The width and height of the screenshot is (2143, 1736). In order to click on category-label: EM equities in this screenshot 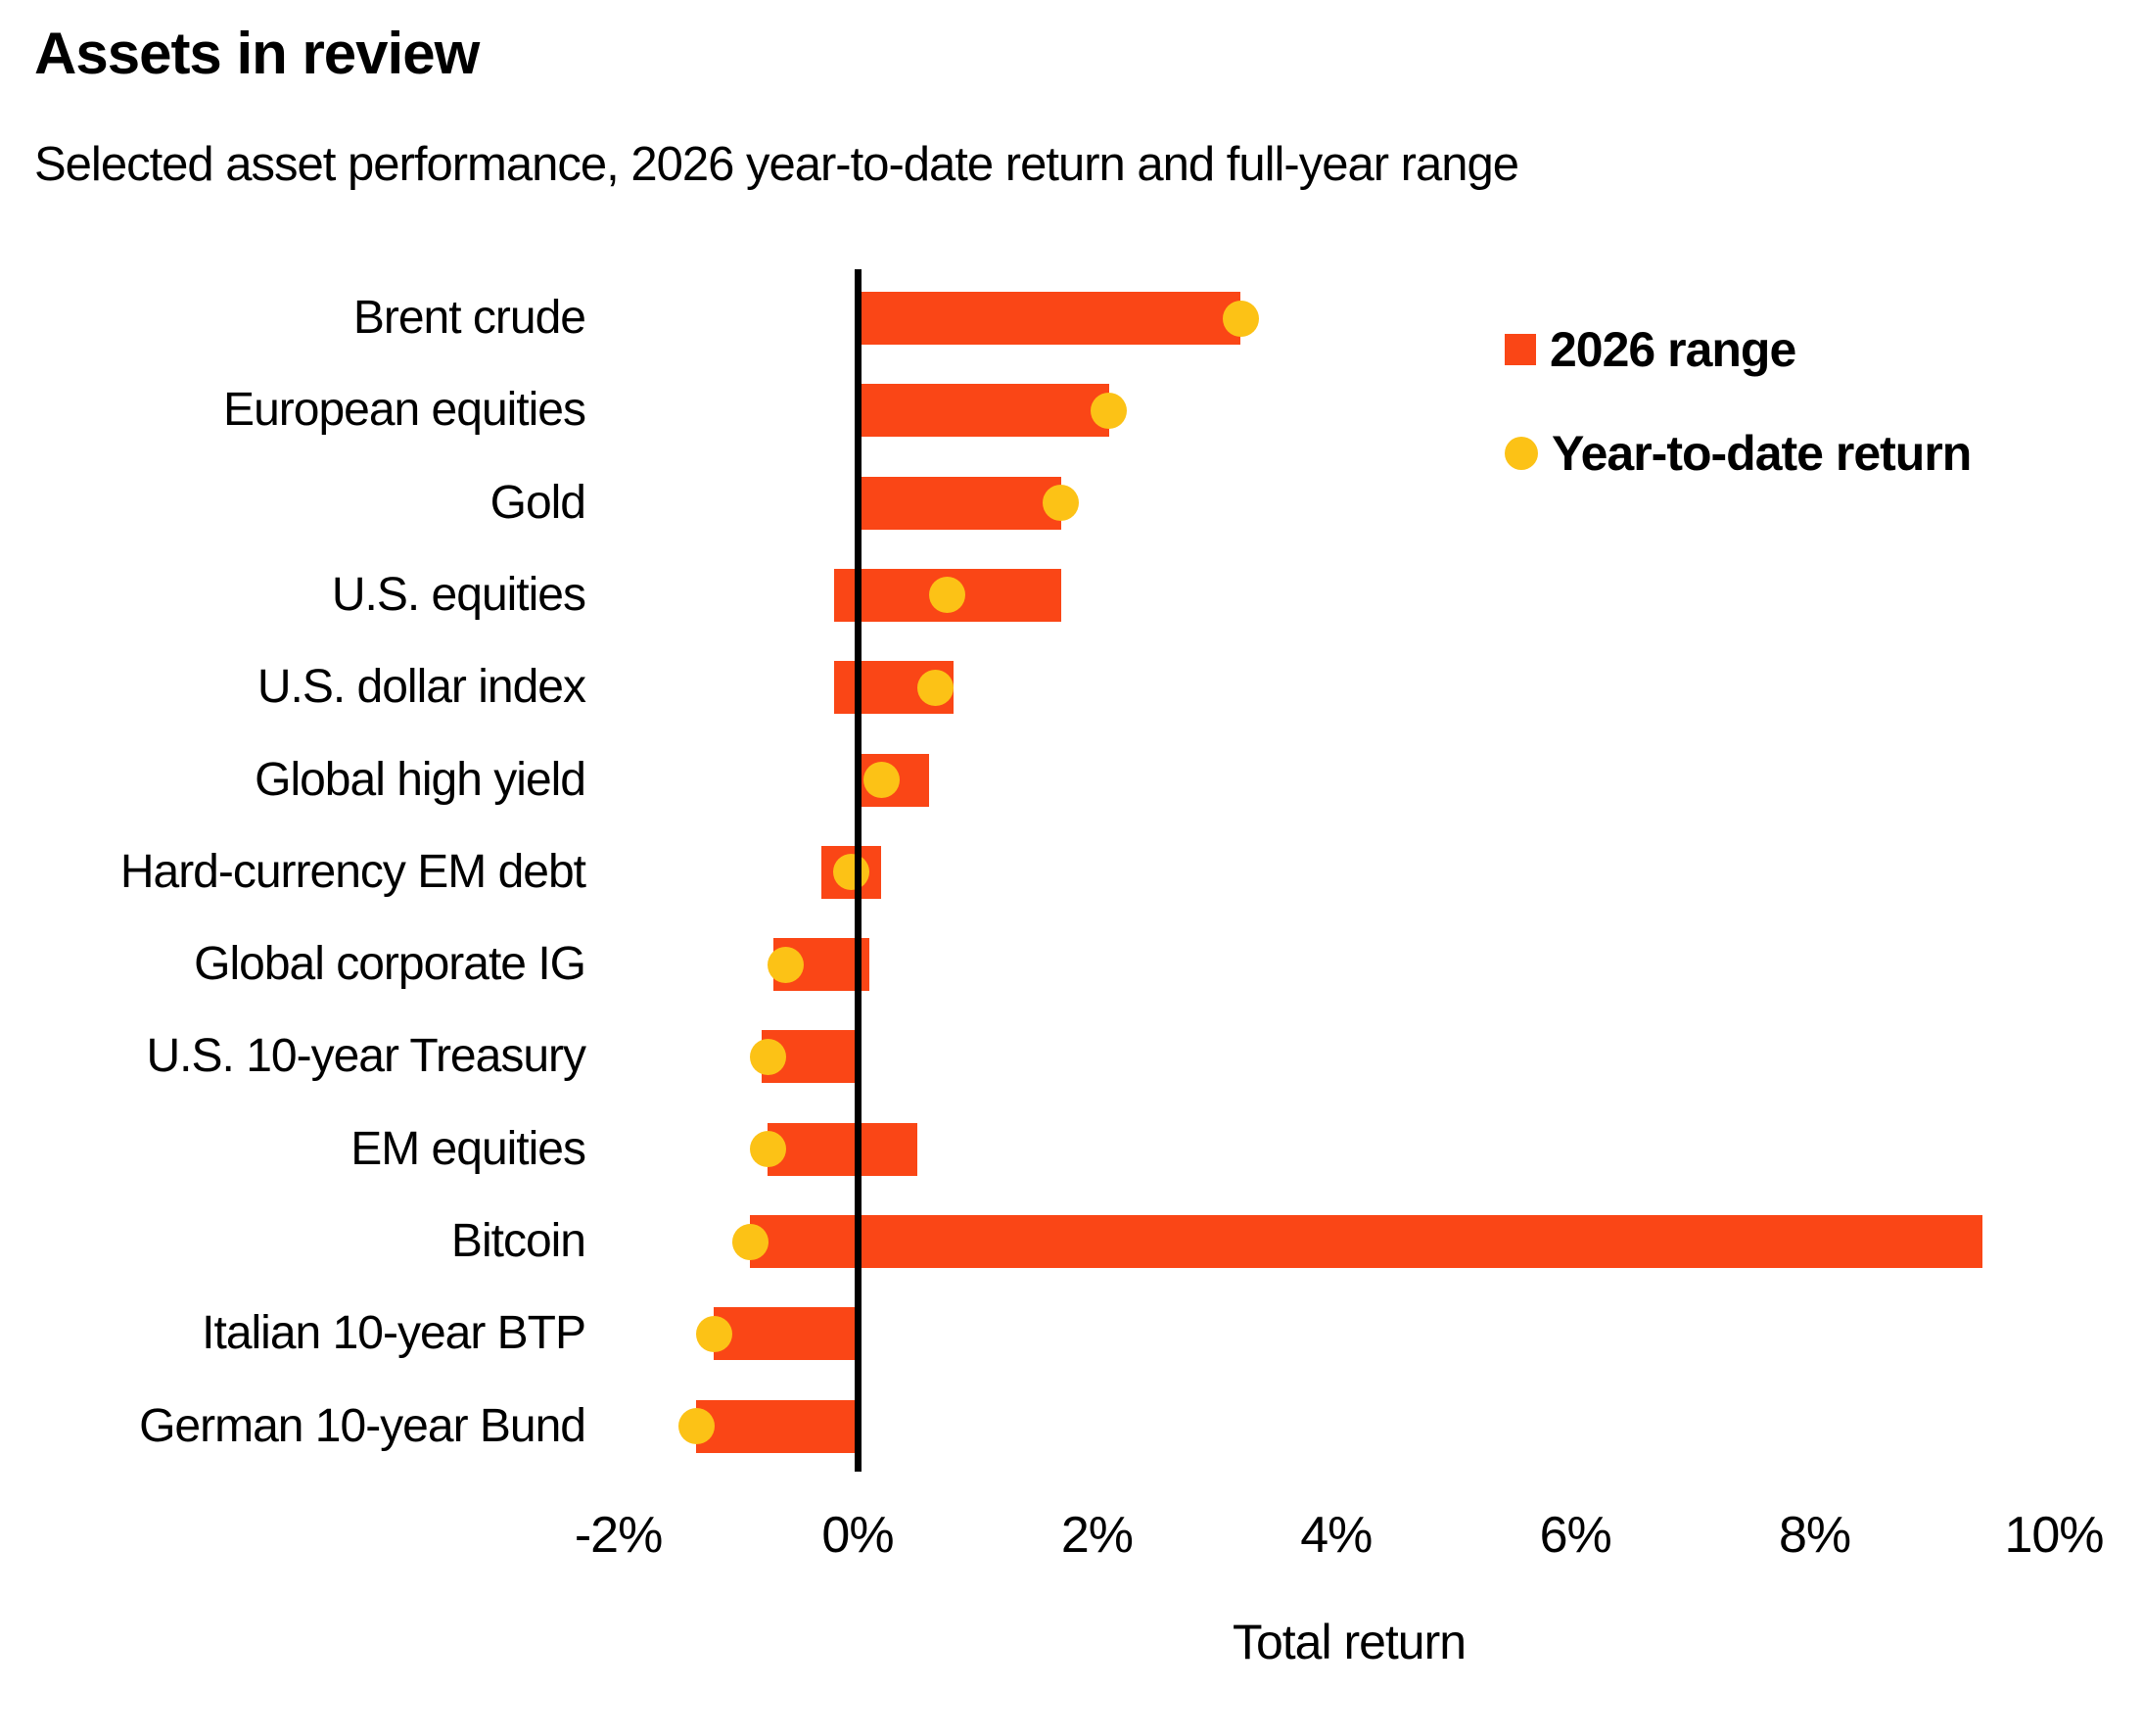, I will do `click(468, 1148)`.